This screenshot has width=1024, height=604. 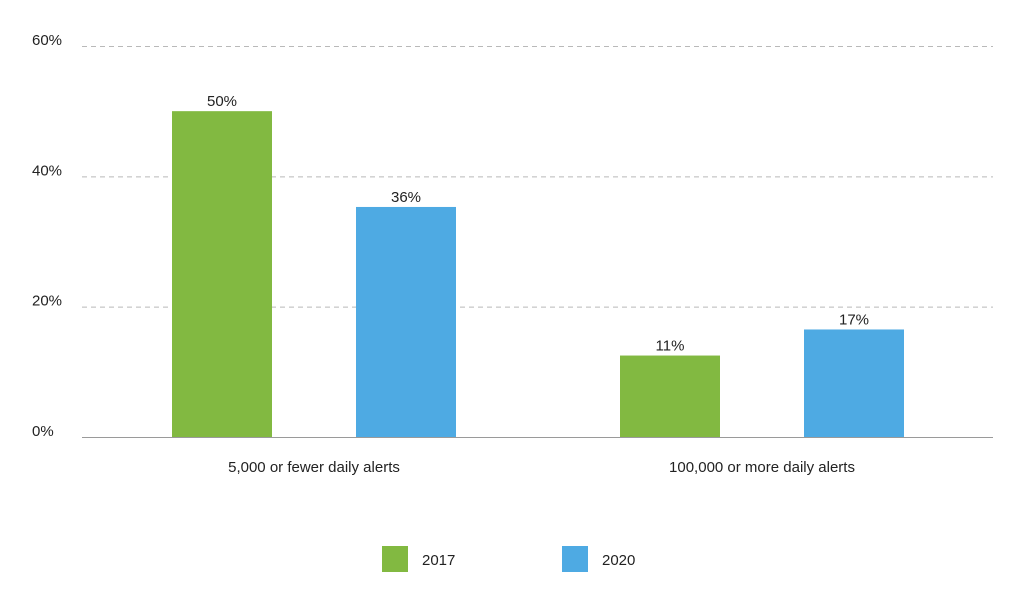 What do you see at coordinates (47, 40) in the screenshot?
I see `y-tick-label: 60%` at bounding box center [47, 40].